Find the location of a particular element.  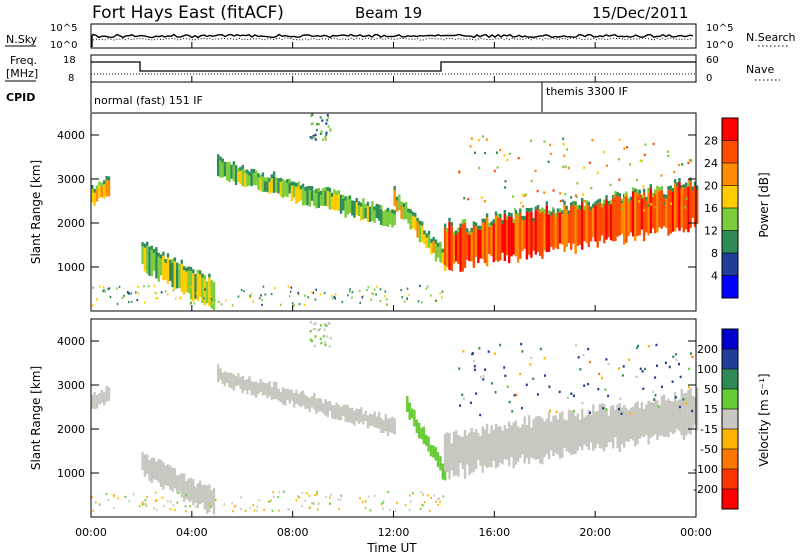

x-tick-label: 00:00 is located at coordinates (696, 532).